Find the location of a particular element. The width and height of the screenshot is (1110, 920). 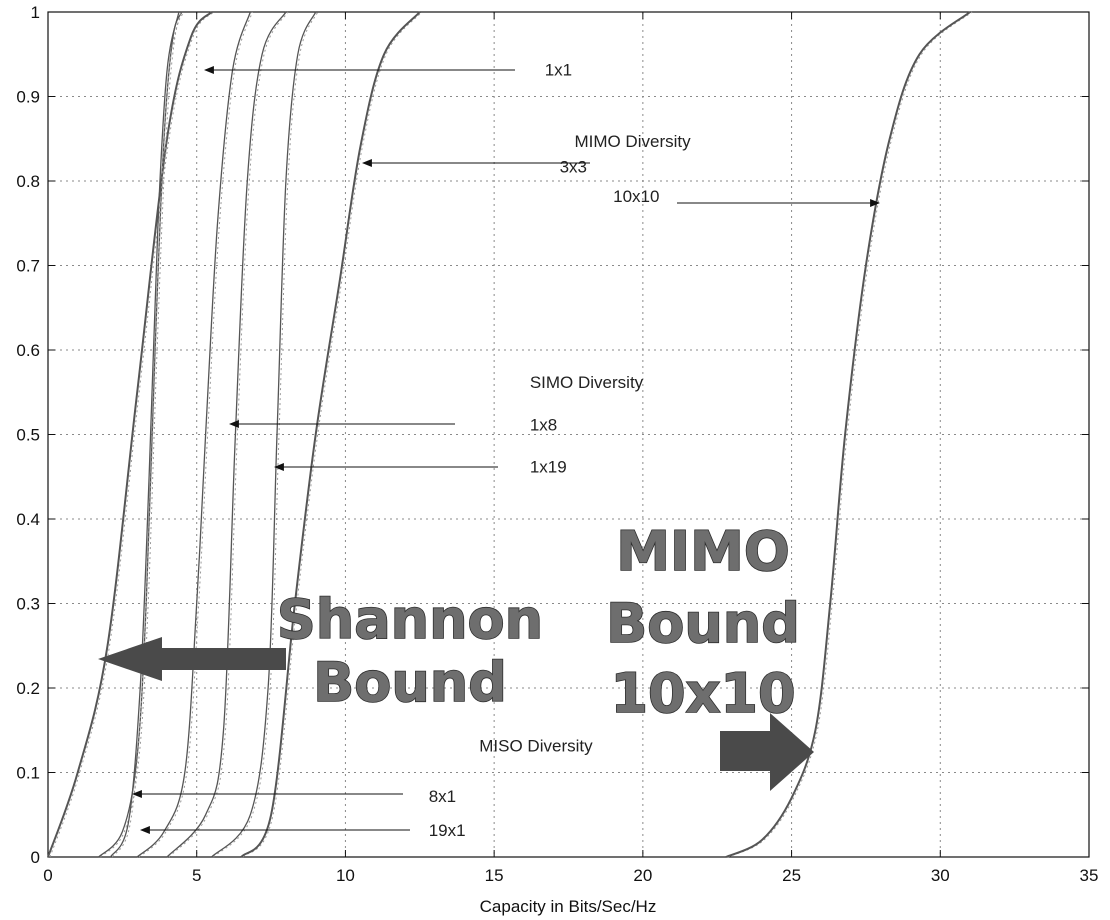

mimo-bound-label-line2: Bound is located at coordinates (703, 623).